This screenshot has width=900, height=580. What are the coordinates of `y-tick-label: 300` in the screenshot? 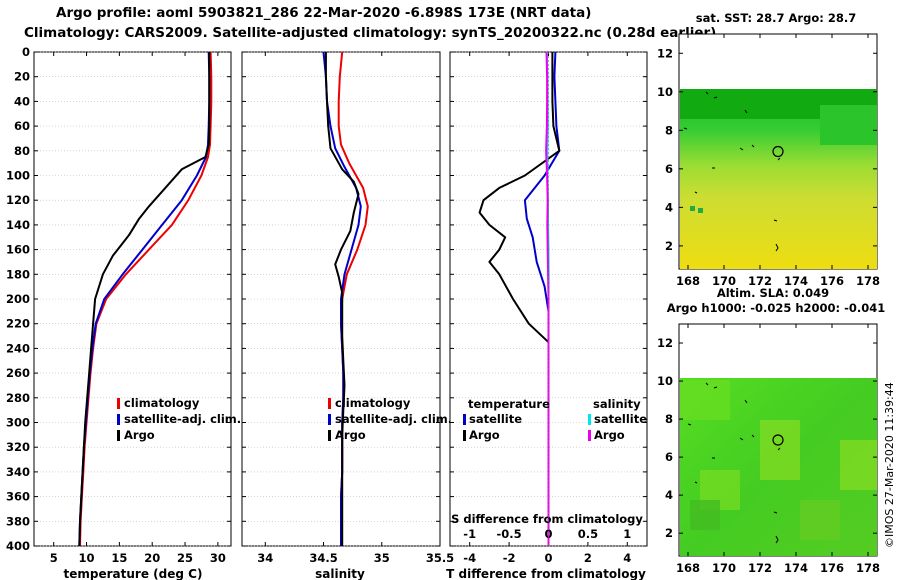 It's located at (18, 423).